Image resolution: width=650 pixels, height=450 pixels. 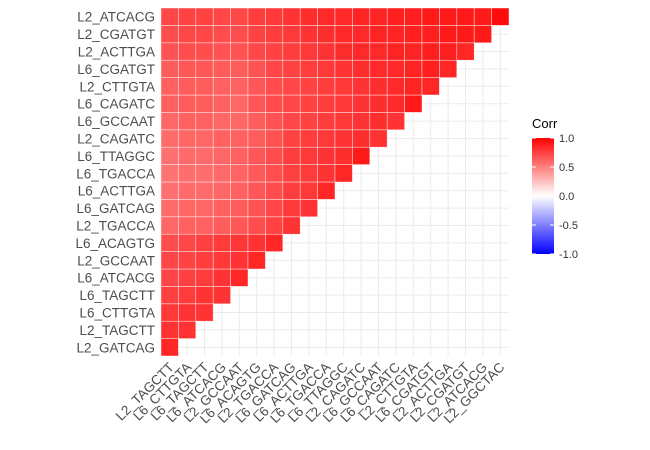 I want to click on y-tick-label: L6_TGACCA, so click(x=115, y=173).